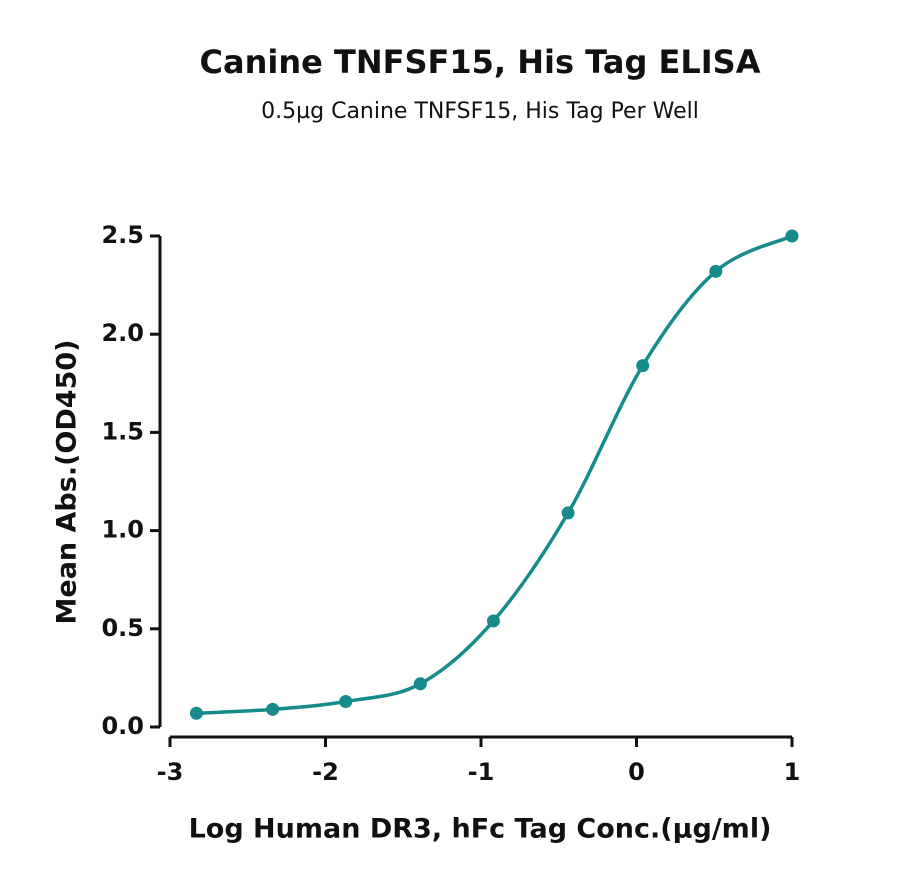 This screenshot has height=888, width=900. What do you see at coordinates (122, 628) in the screenshot?
I see `y-tick-label: 0.5` at bounding box center [122, 628].